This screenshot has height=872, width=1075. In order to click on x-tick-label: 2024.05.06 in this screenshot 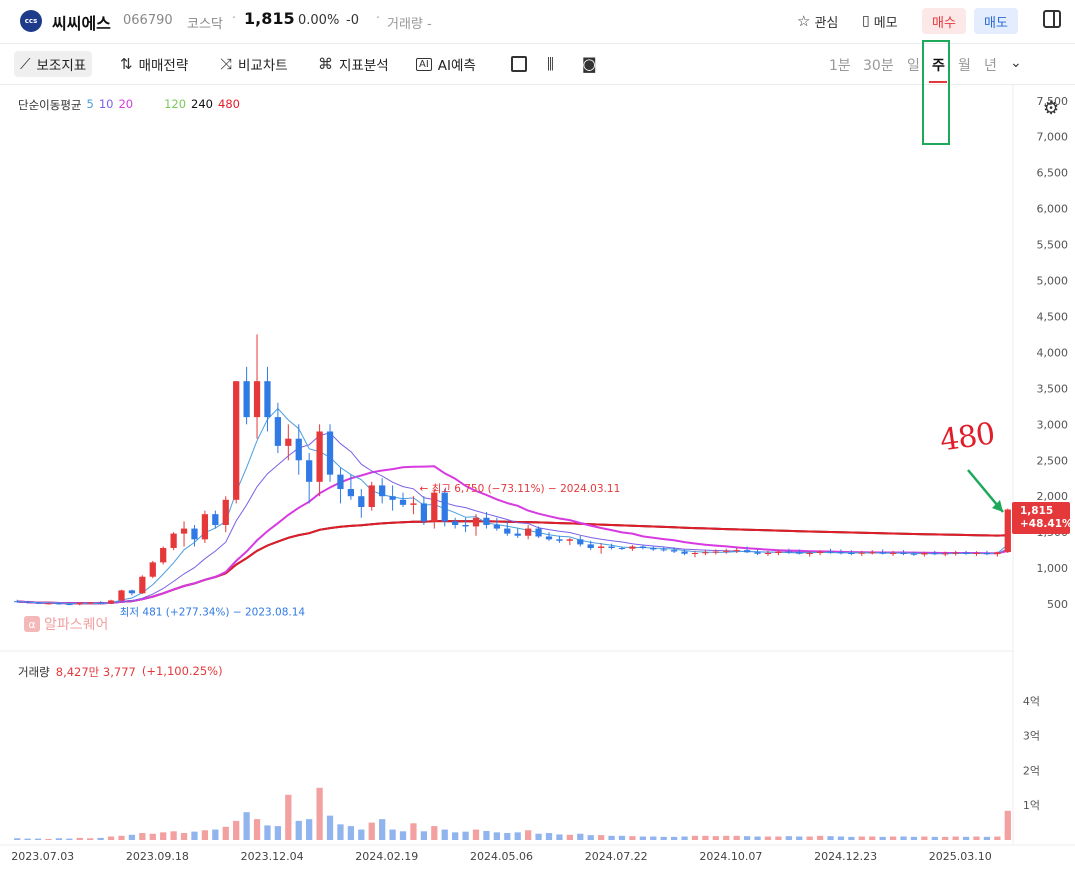, I will do `click(501, 856)`.